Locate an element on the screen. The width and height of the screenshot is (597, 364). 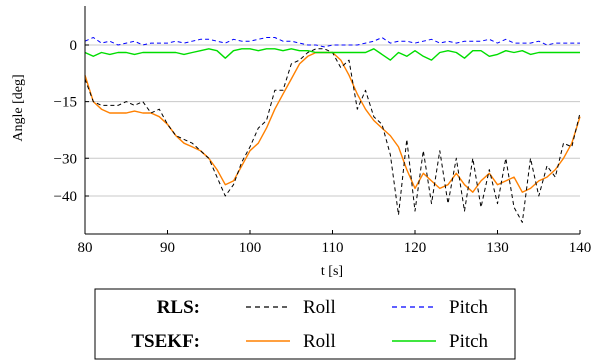
x-tick-label-3: 110 is located at coordinates (333, 248).